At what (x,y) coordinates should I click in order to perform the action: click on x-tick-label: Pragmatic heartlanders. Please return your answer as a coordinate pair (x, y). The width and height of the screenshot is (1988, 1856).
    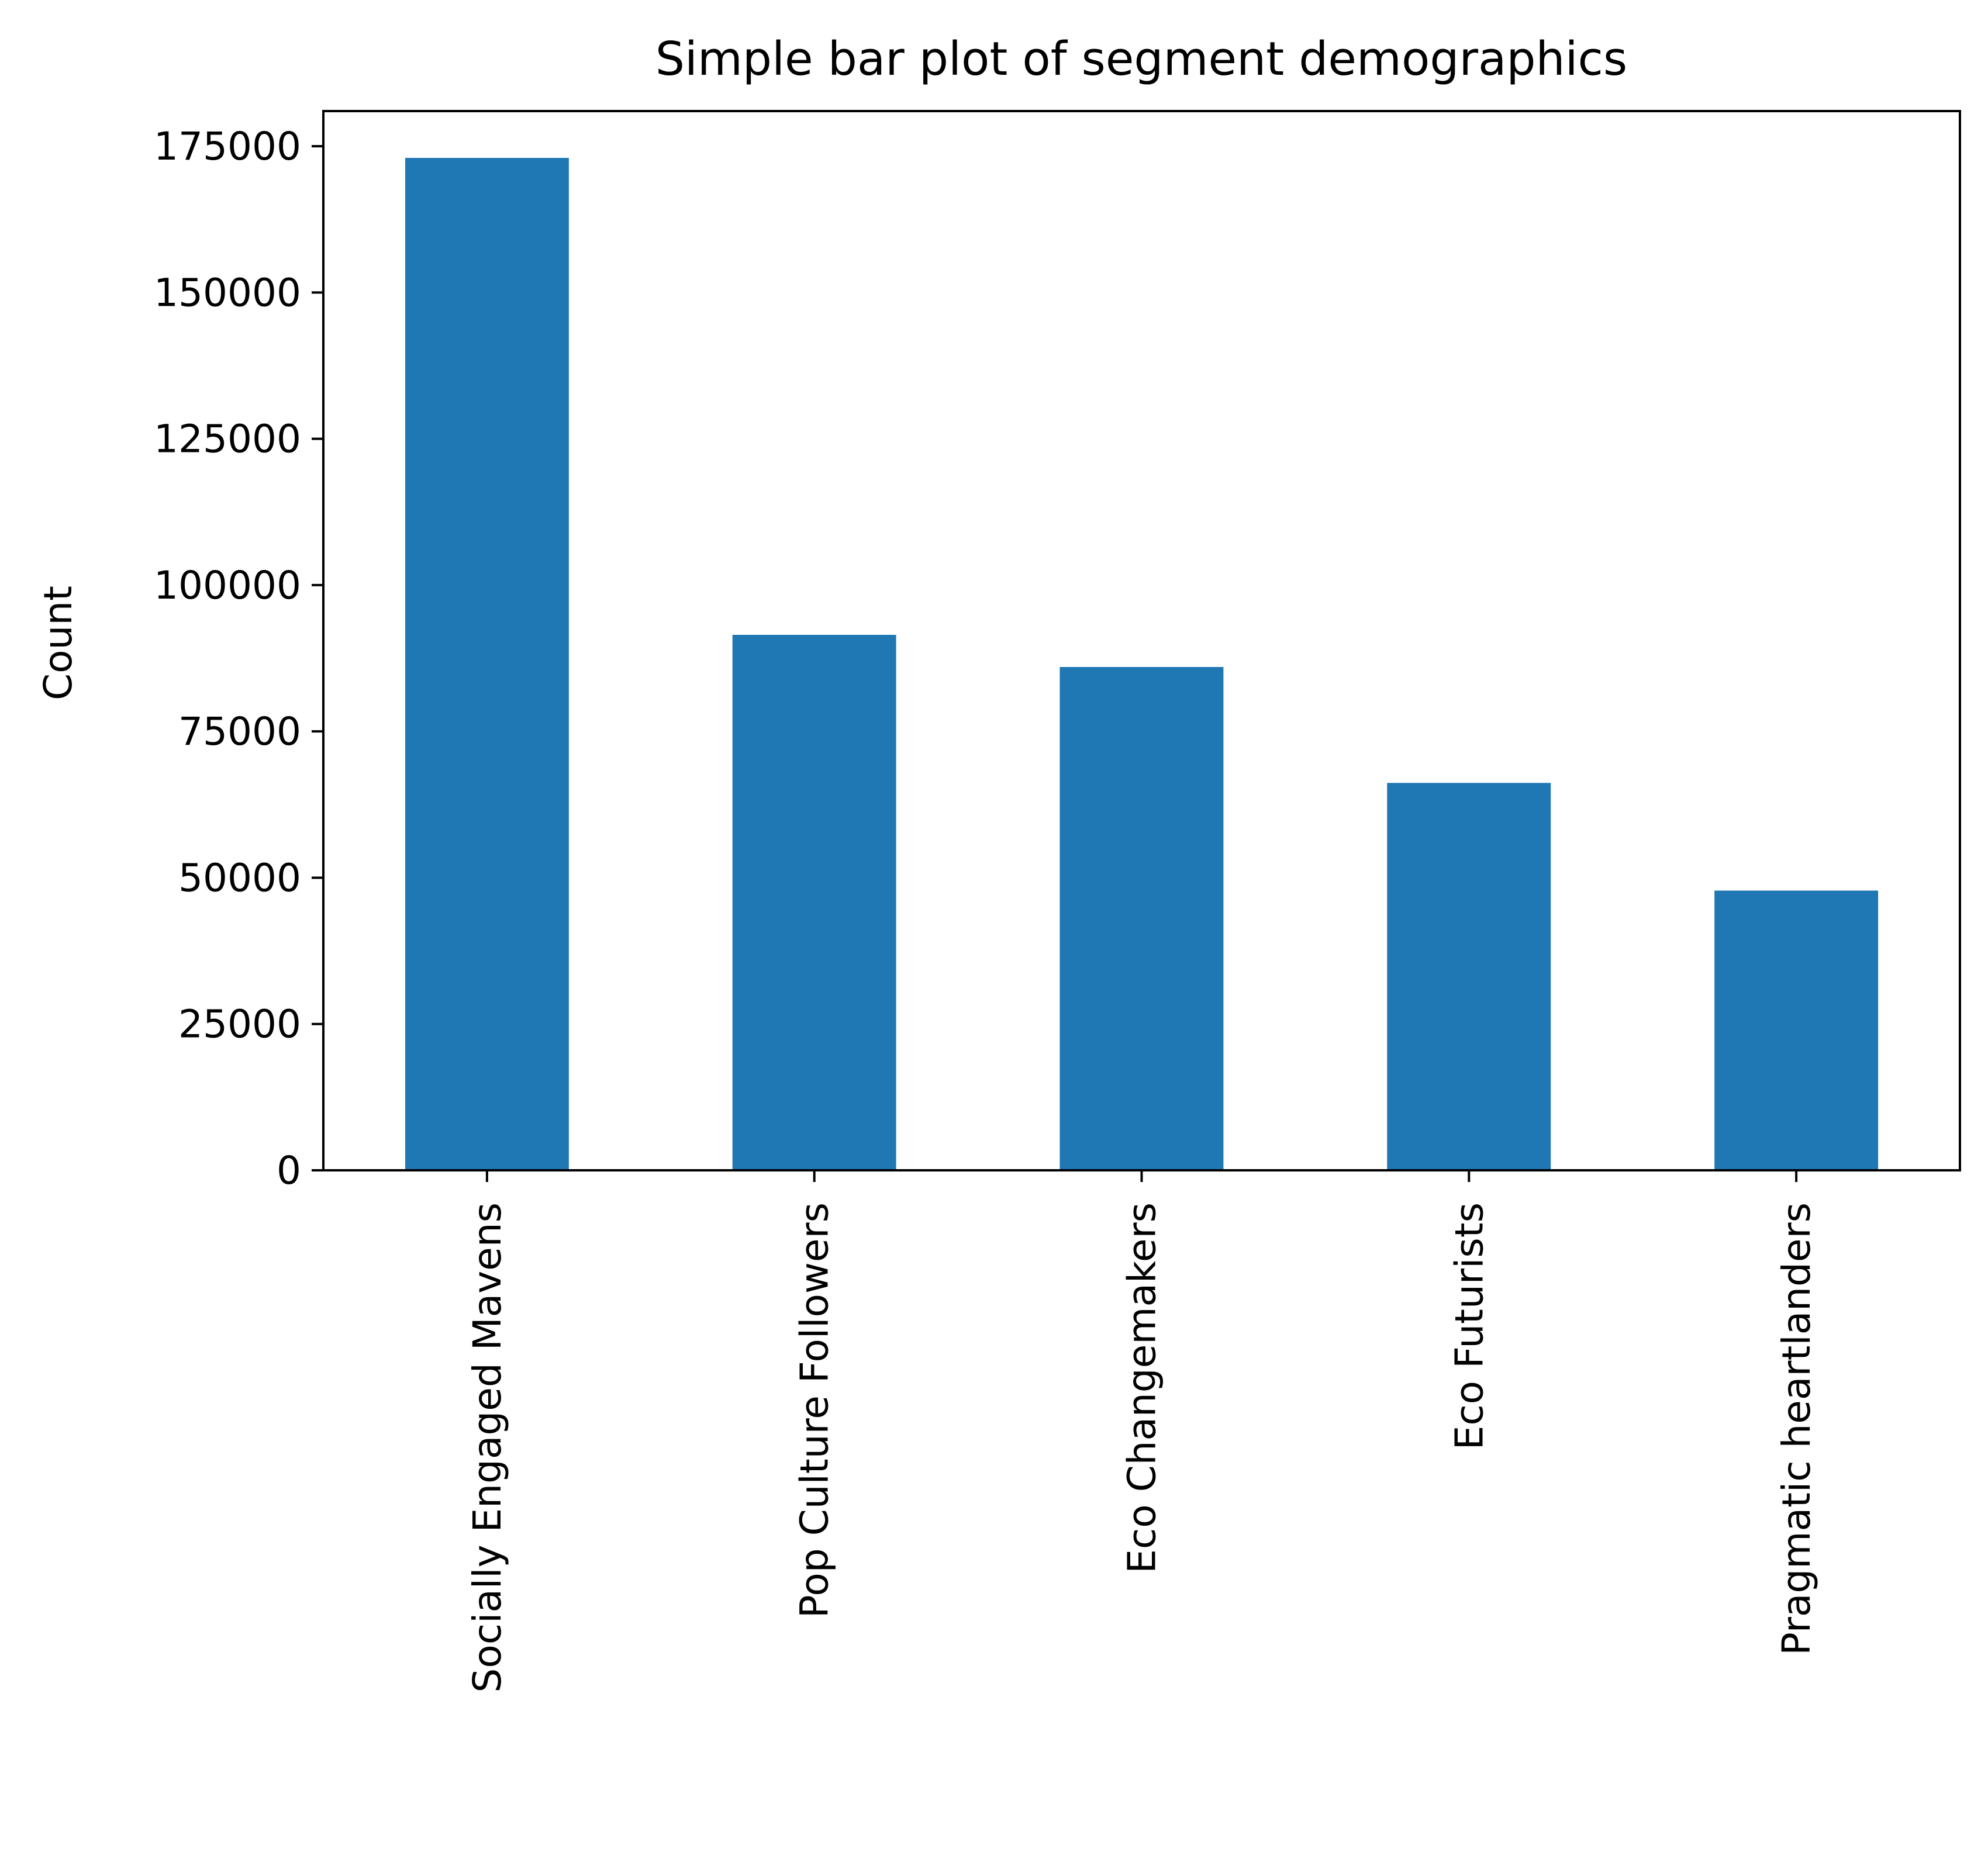
    Looking at the image, I should click on (1797, 1428).